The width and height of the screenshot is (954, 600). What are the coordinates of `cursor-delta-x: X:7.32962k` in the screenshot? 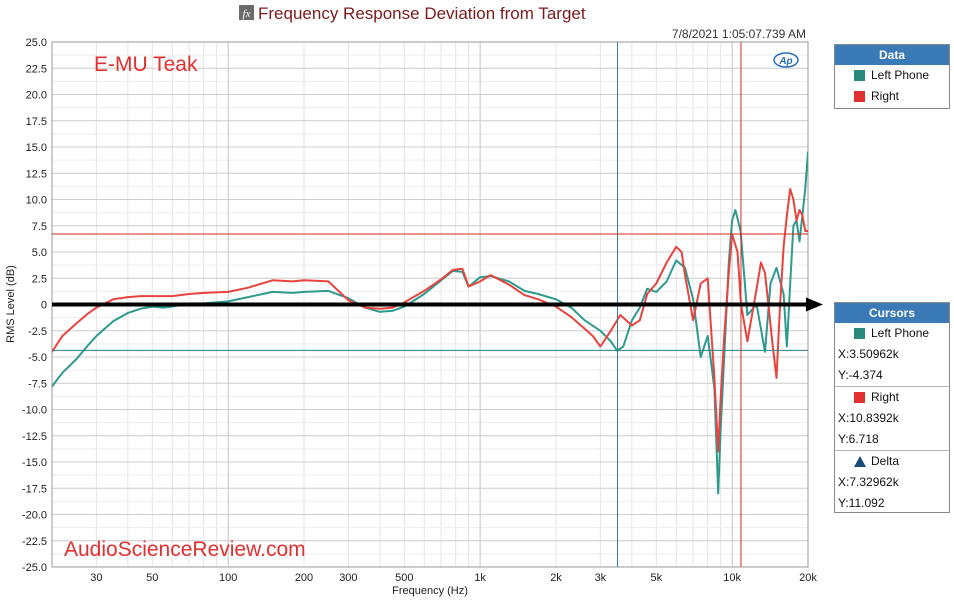 It's located at (868, 482).